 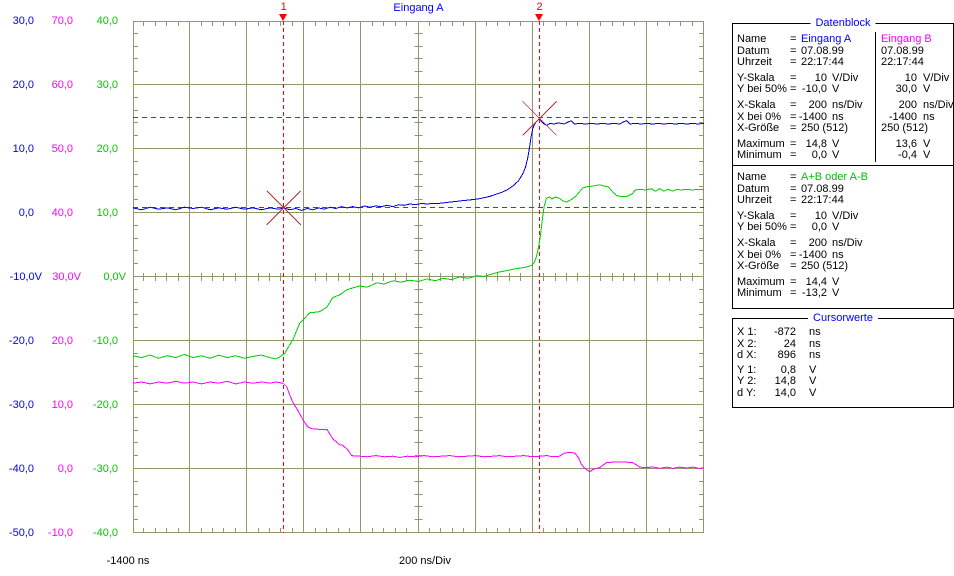 What do you see at coordinates (843, 39) in the screenshot?
I see `row-name: Name = Eingang A Eingang B` at bounding box center [843, 39].